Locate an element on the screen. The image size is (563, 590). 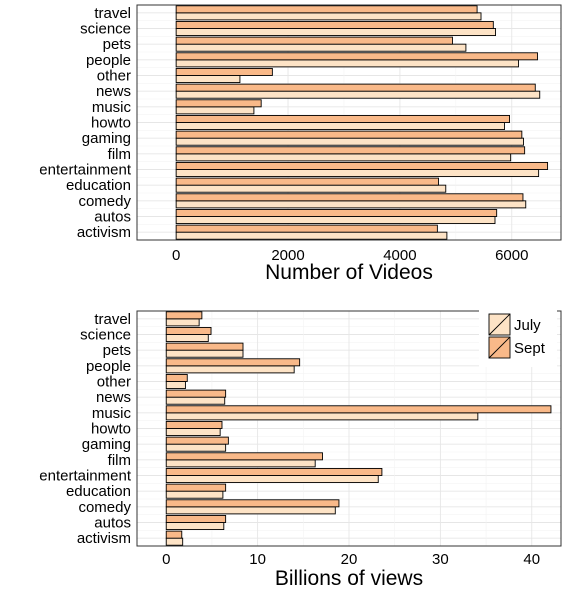
bar-film-sept is located at coordinates (350, 150).